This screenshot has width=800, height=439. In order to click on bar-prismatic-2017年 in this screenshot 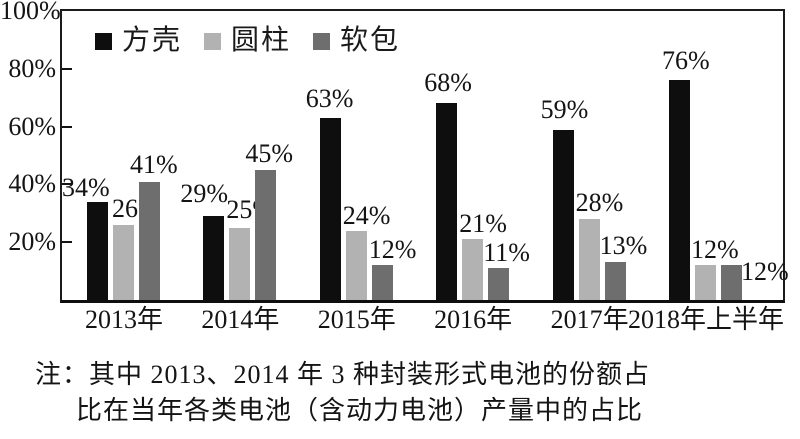, I will do `click(563, 214)`.